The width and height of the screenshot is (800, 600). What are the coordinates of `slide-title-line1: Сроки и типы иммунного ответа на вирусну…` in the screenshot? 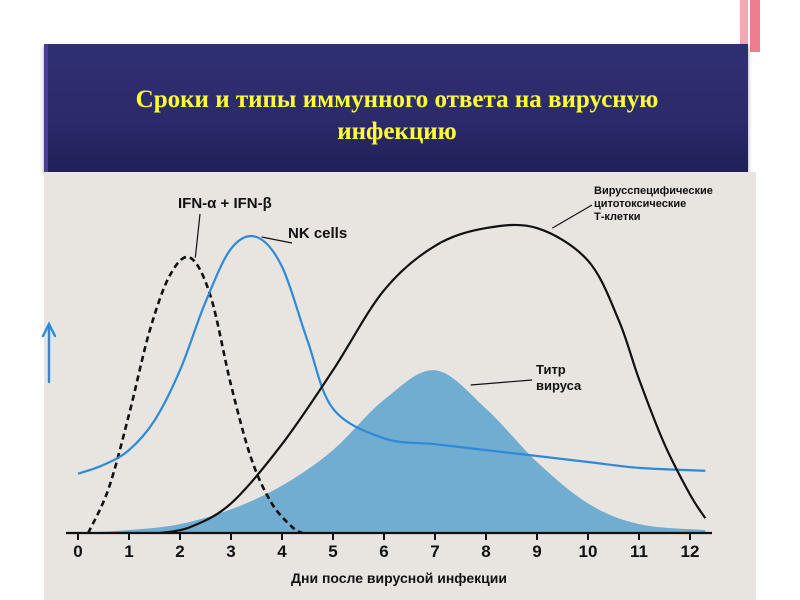 It's located at (397, 99).